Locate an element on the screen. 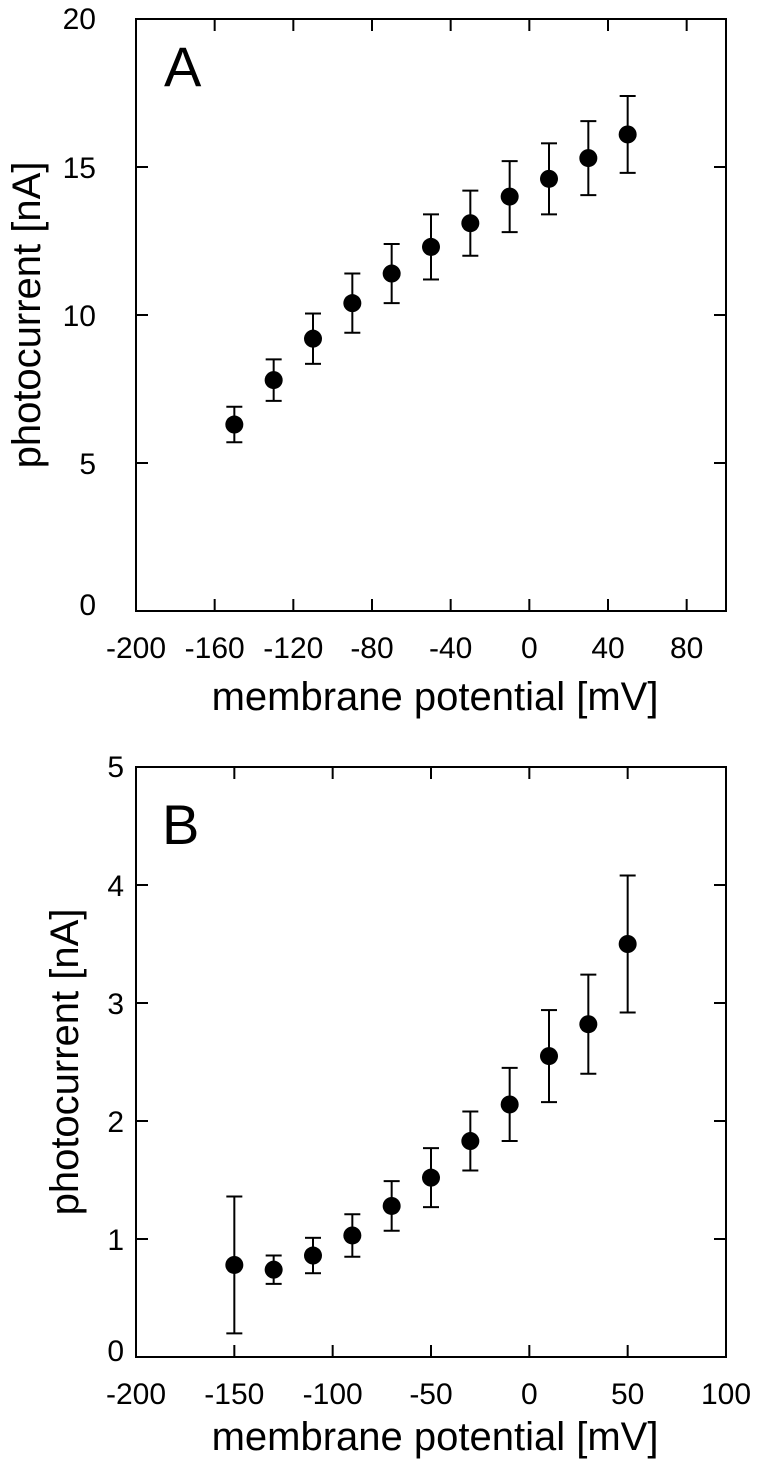 The width and height of the screenshot is (765, 1463). panel-letter: B is located at coordinates (180, 824).